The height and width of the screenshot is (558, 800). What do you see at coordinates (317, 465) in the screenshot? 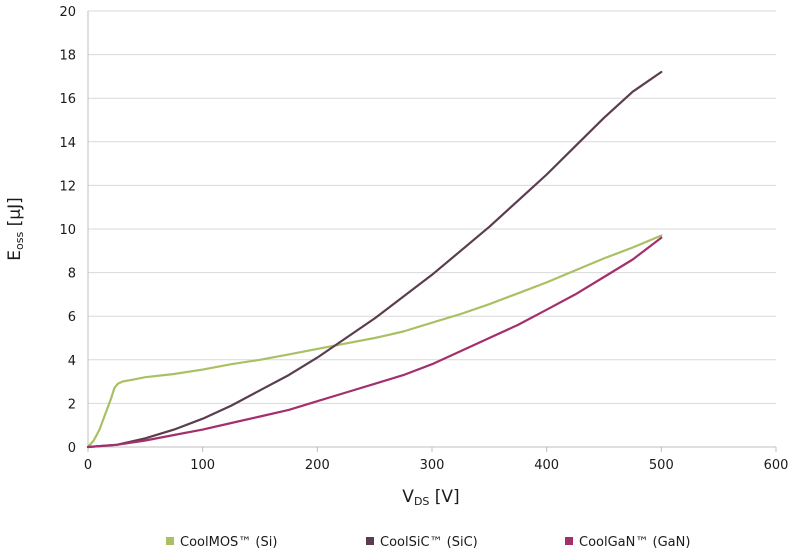
I see `x-tick-label: 200` at bounding box center [317, 465].